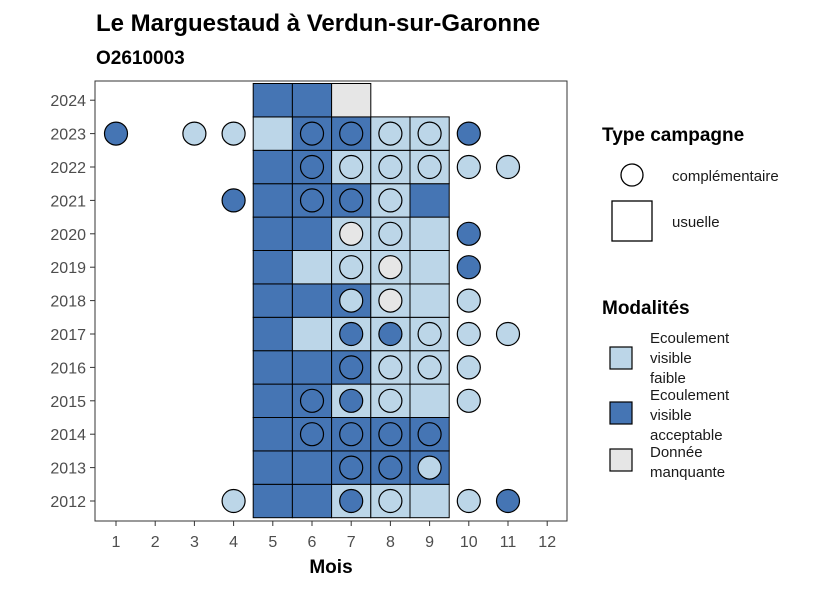  Describe the element at coordinates (116, 542) in the screenshot. I see `x-tick-label: 1` at that location.